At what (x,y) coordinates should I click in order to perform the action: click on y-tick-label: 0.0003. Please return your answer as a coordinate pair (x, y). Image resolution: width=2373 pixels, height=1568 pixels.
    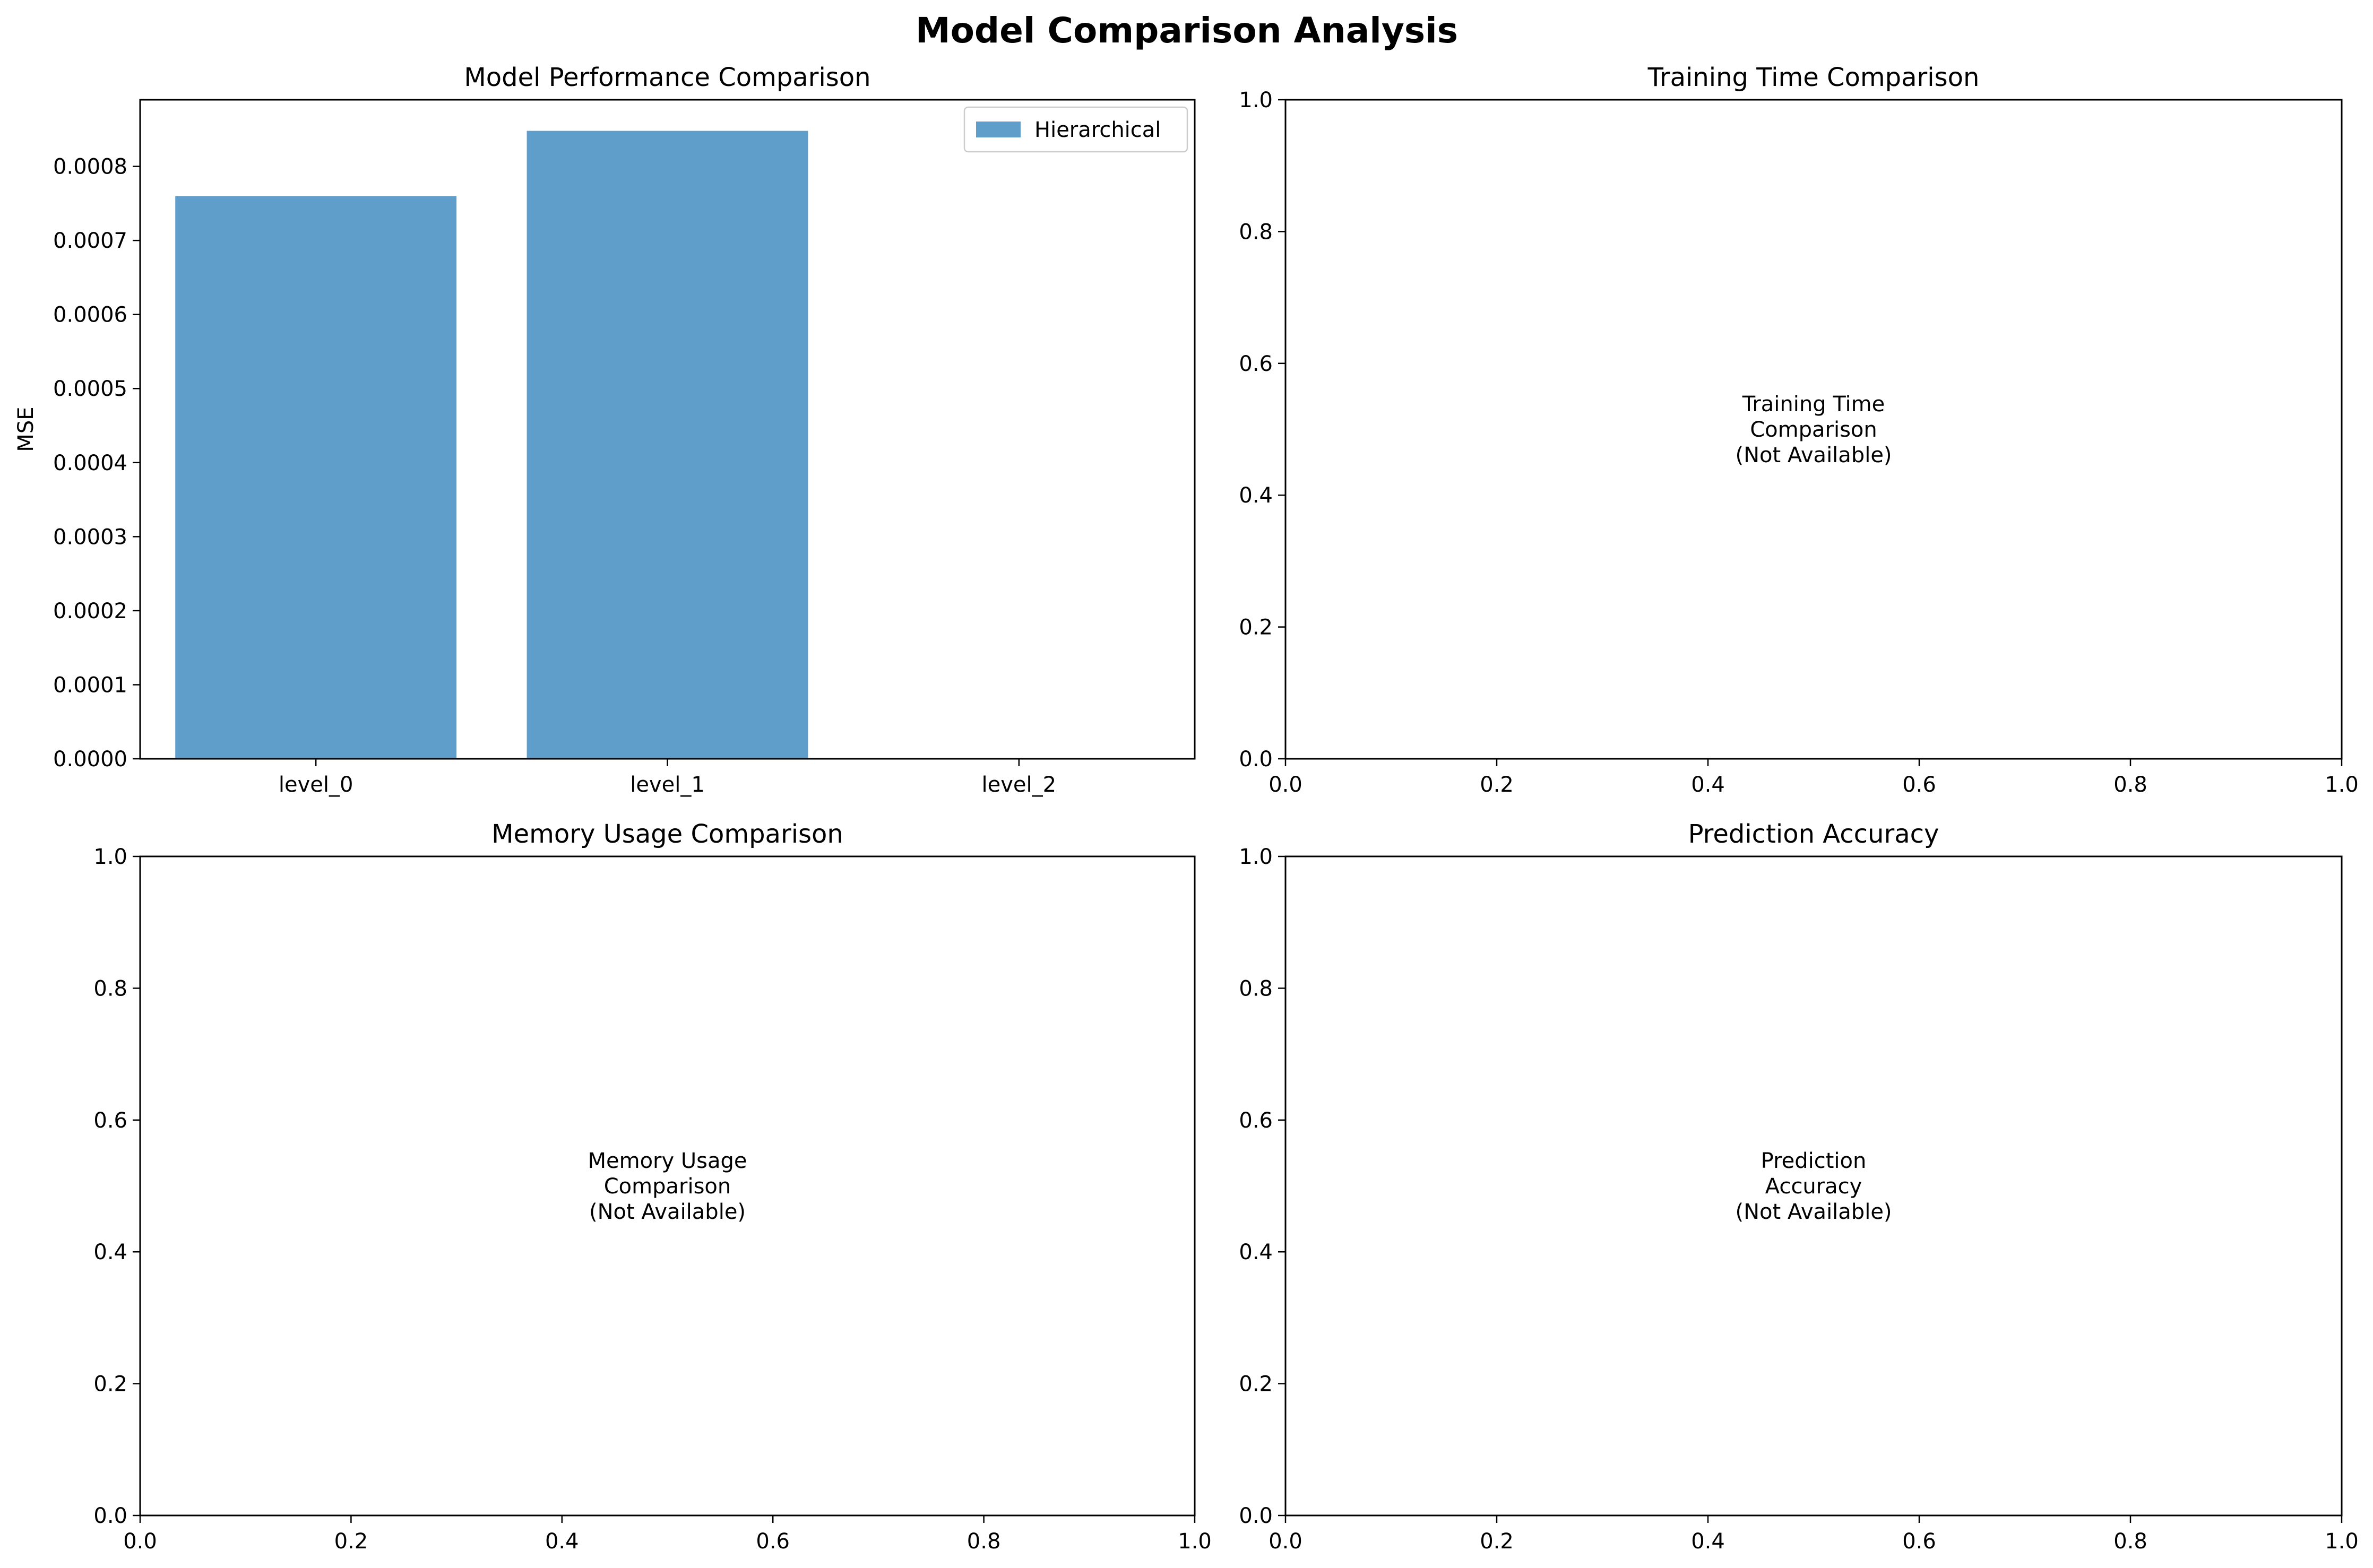
    Looking at the image, I should click on (90, 537).